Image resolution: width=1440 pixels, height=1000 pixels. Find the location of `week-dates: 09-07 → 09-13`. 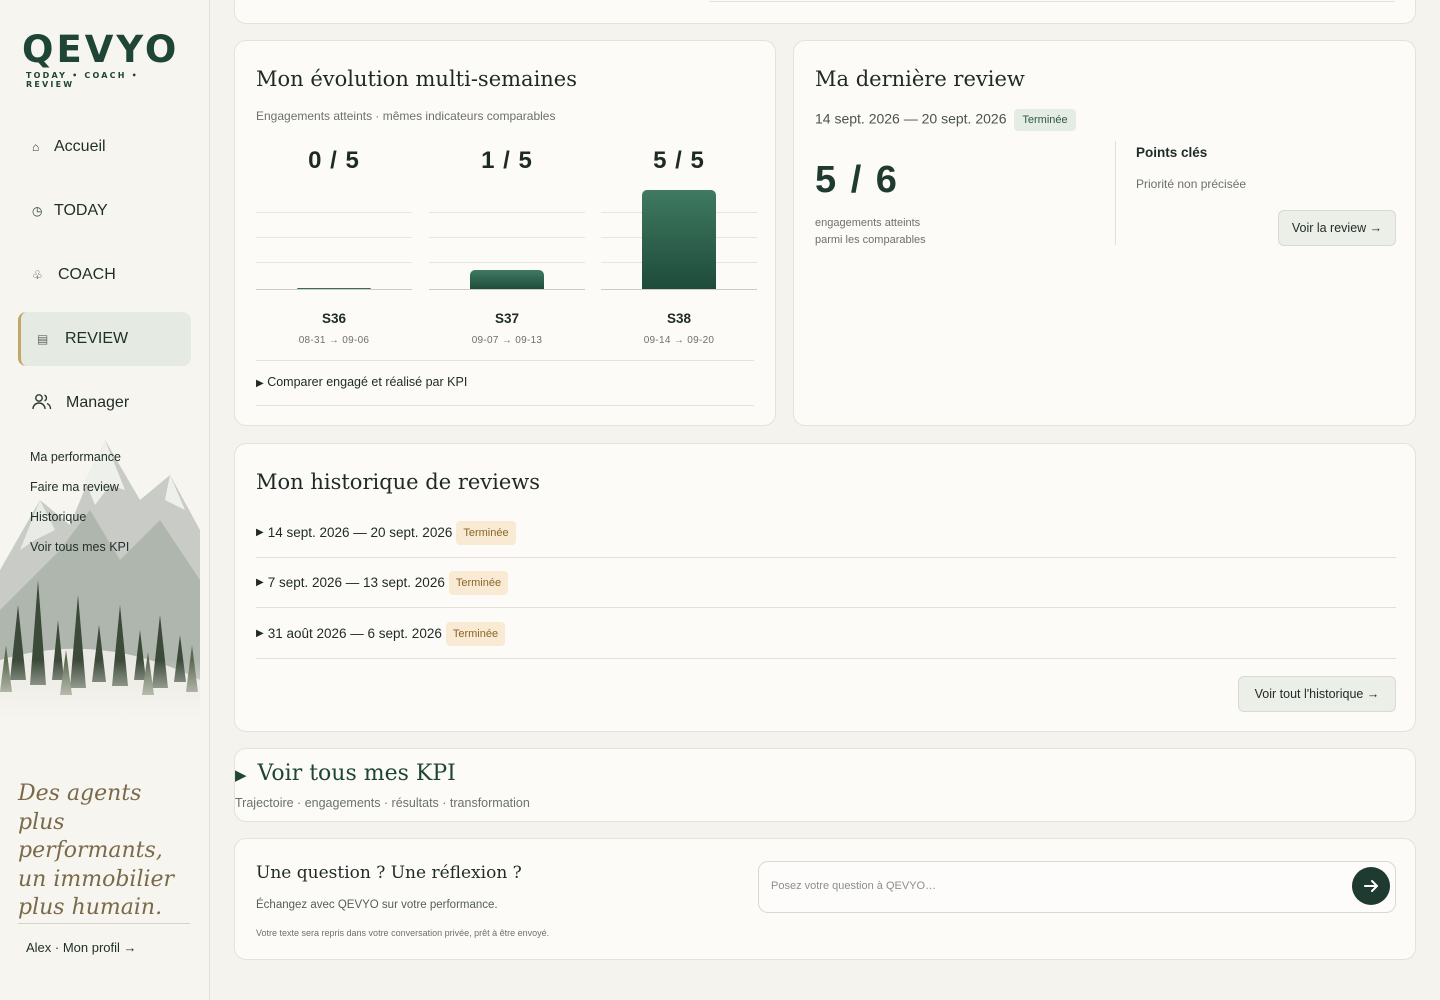

week-dates: 09-07 → 09-13 is located at coordinates (507, 340).